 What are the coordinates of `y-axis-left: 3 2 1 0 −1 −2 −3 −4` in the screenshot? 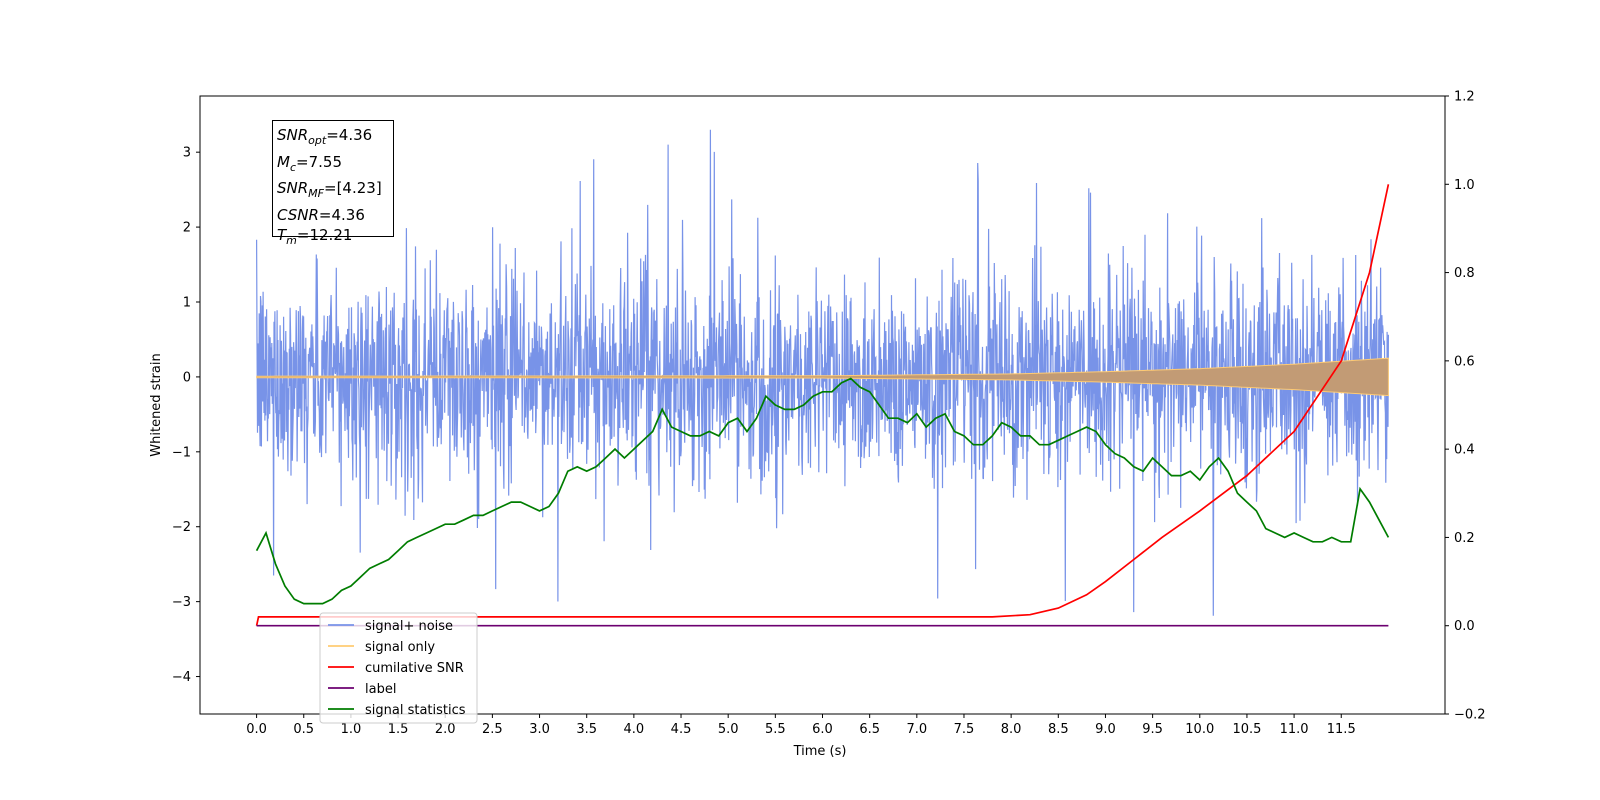 It's located at (186, 415).